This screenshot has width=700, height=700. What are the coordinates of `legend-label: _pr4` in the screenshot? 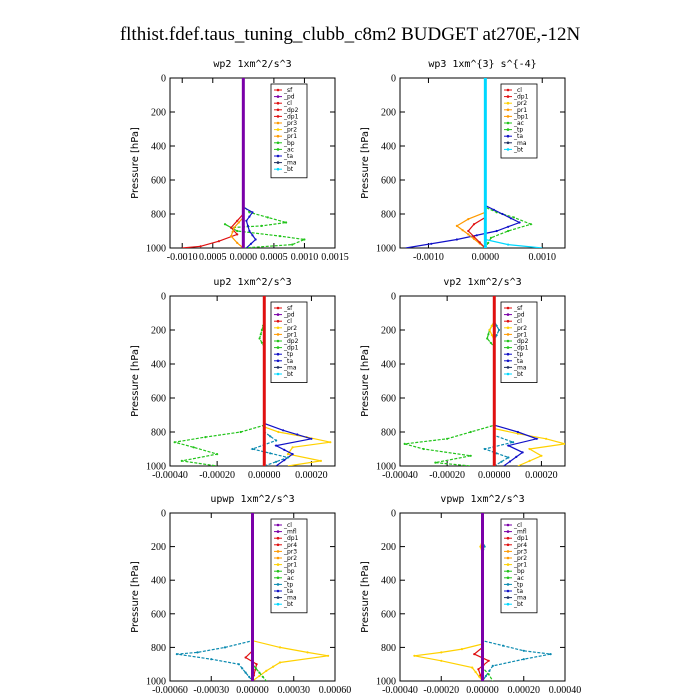 It's located at (290, 545).